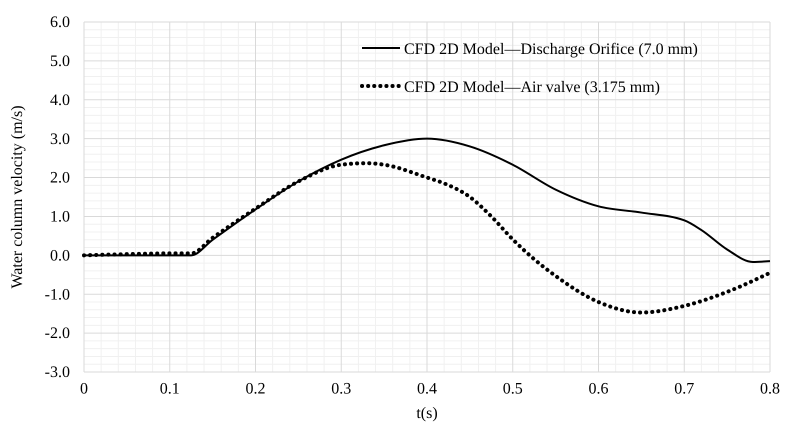 The height and width of the screenshot is (432, 792). What do you see at coordinates (256, 389) in the screenshot?
I see `x-tick-label: 0.2` at bounding box center [256, 389].